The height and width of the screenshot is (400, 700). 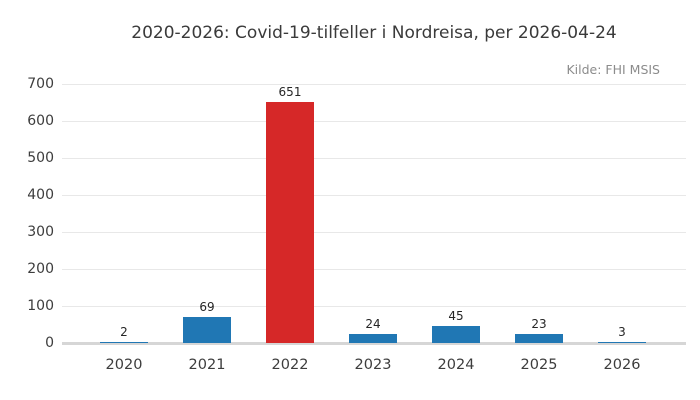 What do you see at coordinates (207, 330) in the screenshot?
I see `bar-2021` at bounding box center [207, 330].